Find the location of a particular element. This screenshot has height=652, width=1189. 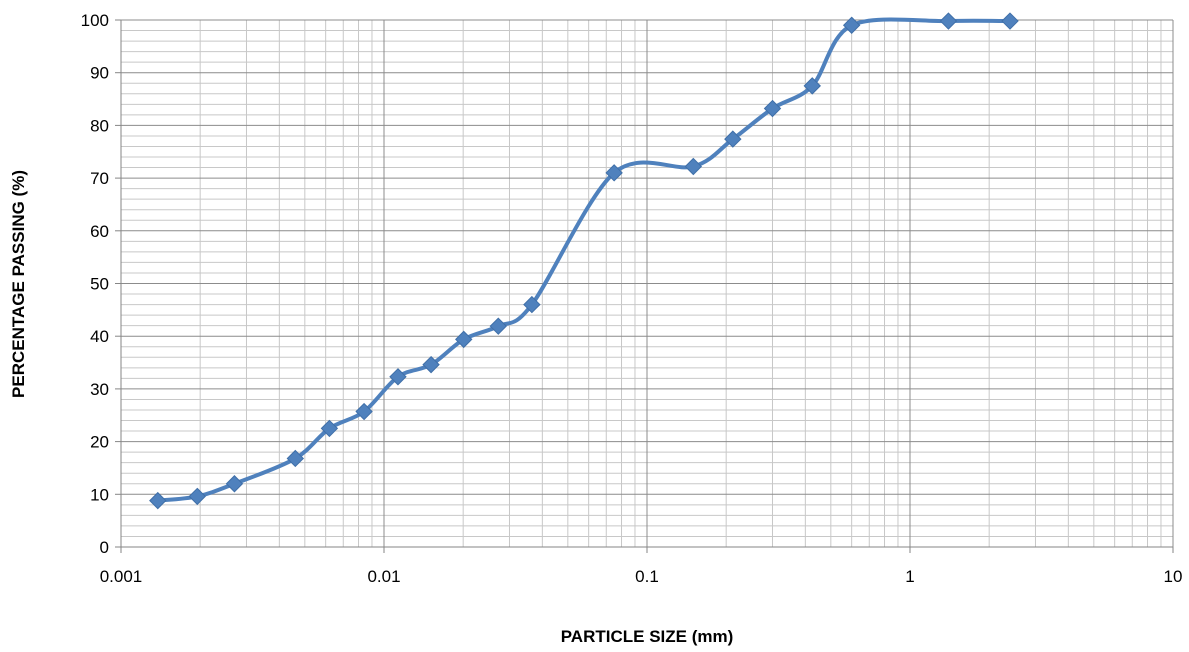

y-tick-label: 20 is located at coordinates (99, 442).